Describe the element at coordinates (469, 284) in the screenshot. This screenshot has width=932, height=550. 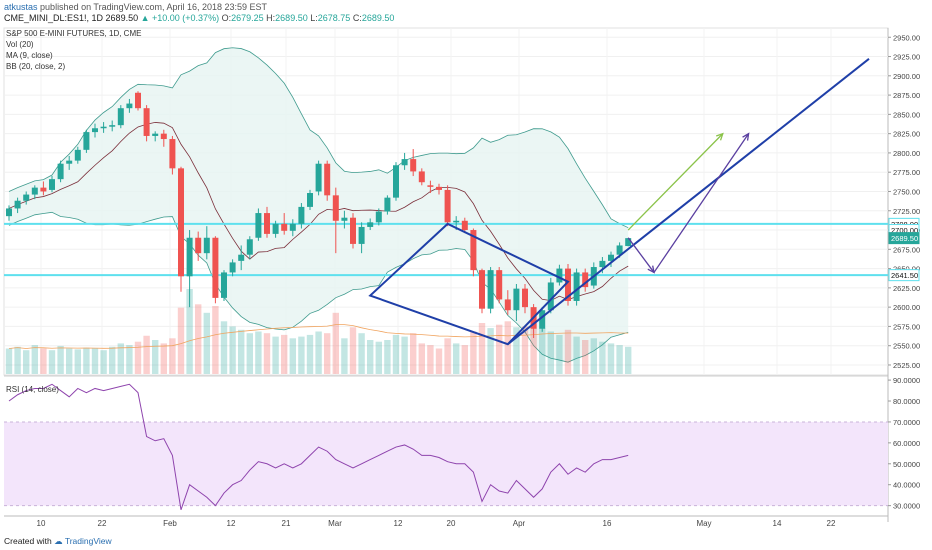
I see `diamond-pattern` at that location.